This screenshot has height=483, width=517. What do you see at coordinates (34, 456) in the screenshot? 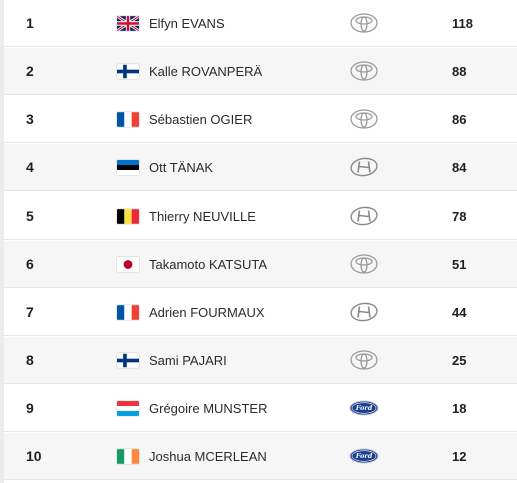
I see `position-cell: 10` at bounding box center [34, 456].